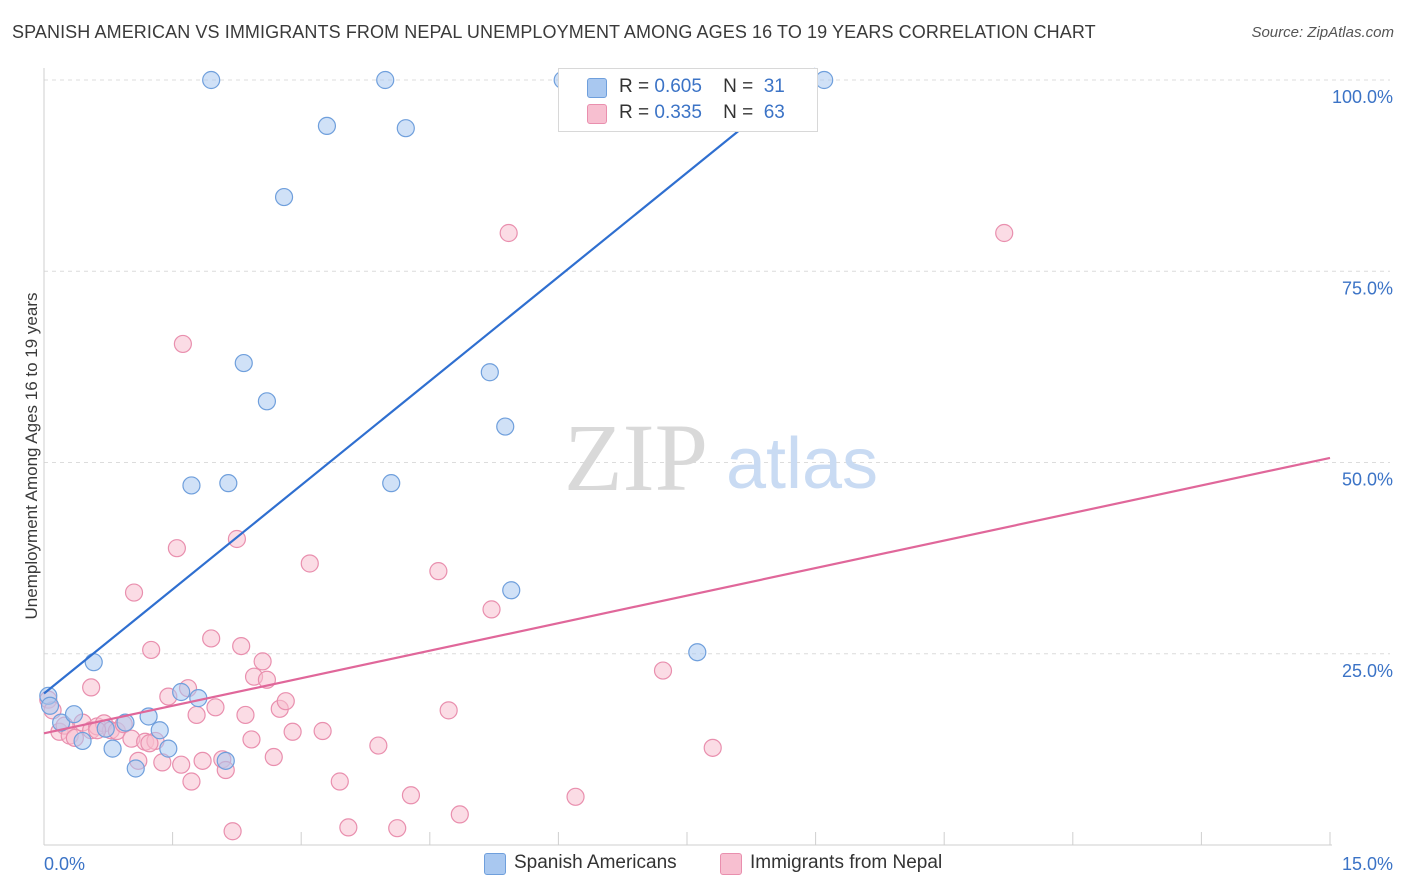 Image resolution: width=1406 pixels, height=892 pixels. Describe the element at coordinates (678, 112) in the screenshot. I see `r-value: 0.335` at that location.